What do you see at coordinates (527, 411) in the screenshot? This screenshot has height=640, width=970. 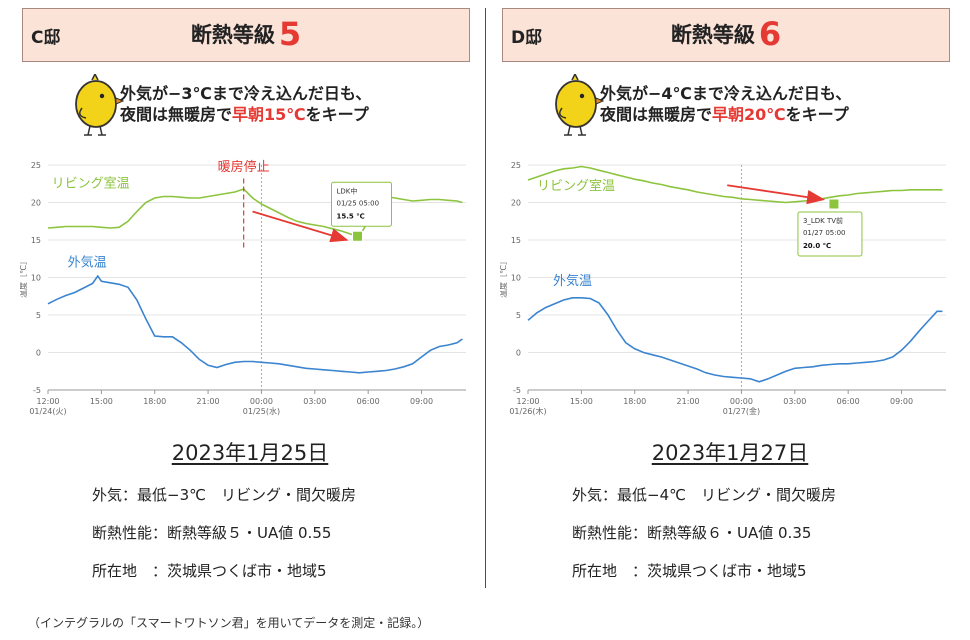 I see `x-tick-date-label: 01/26(木)` at bounding box center [527, 411].